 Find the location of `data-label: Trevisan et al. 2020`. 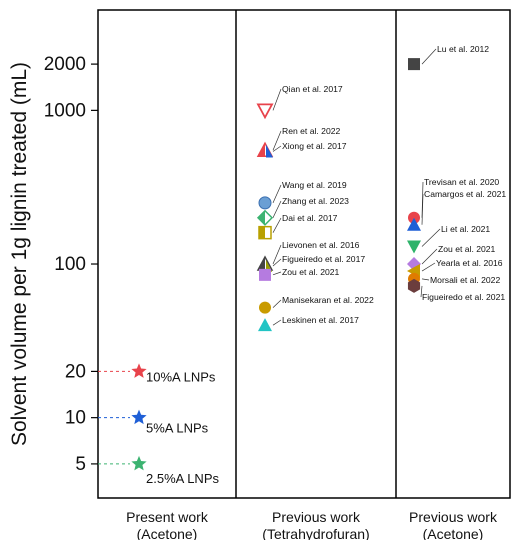

data-label: Trevisan et al. 2020 is located at coordinates (461, 182).